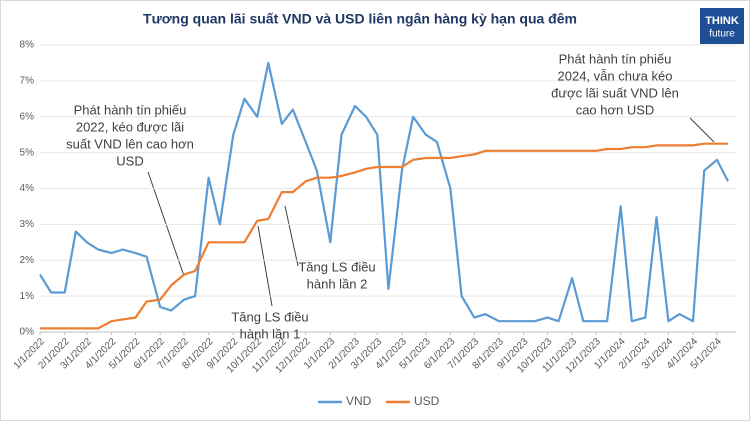 The height and width of the screenshot is (421, 750). Describe the element at coordinates (27, 224) in the screenshot. I see `y-tick-label: 3%` at that location.